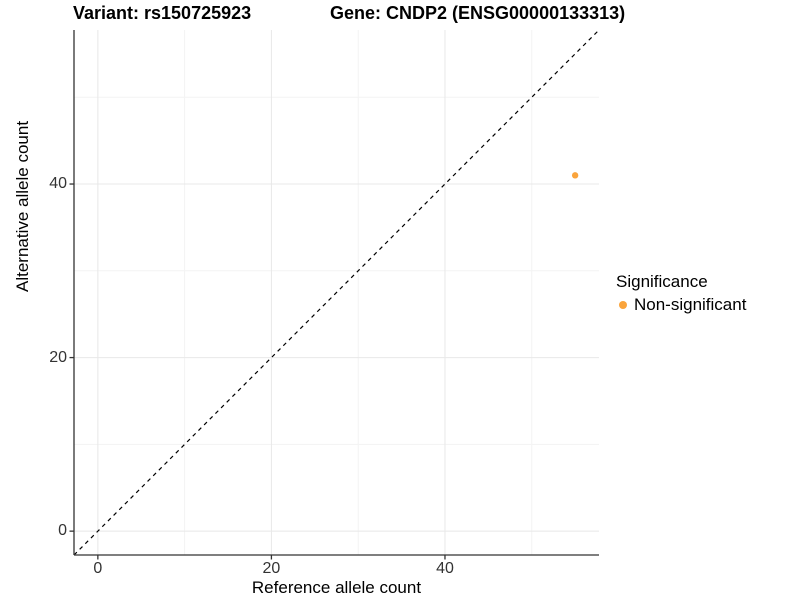 This screenshot has height=600, width=800. I want to click on plot-title-variant: Variant: rs150725923, so click(162, 13).